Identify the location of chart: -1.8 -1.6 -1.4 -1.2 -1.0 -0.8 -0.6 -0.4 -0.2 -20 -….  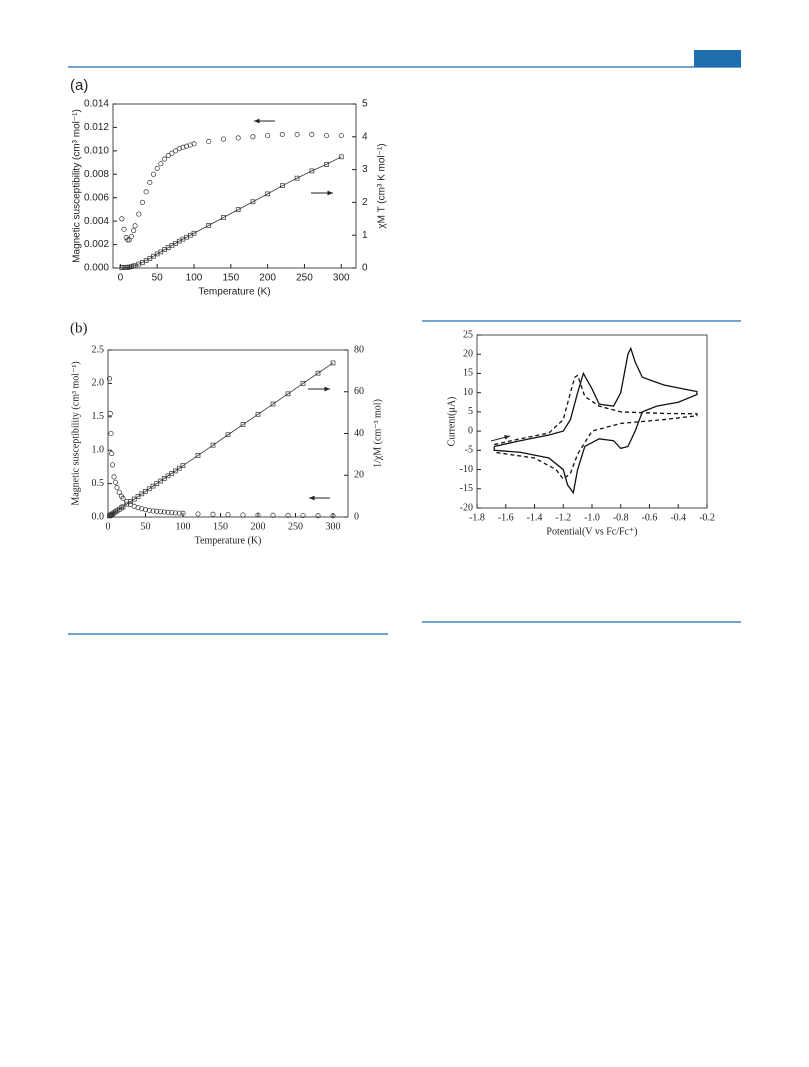
(580, 433).